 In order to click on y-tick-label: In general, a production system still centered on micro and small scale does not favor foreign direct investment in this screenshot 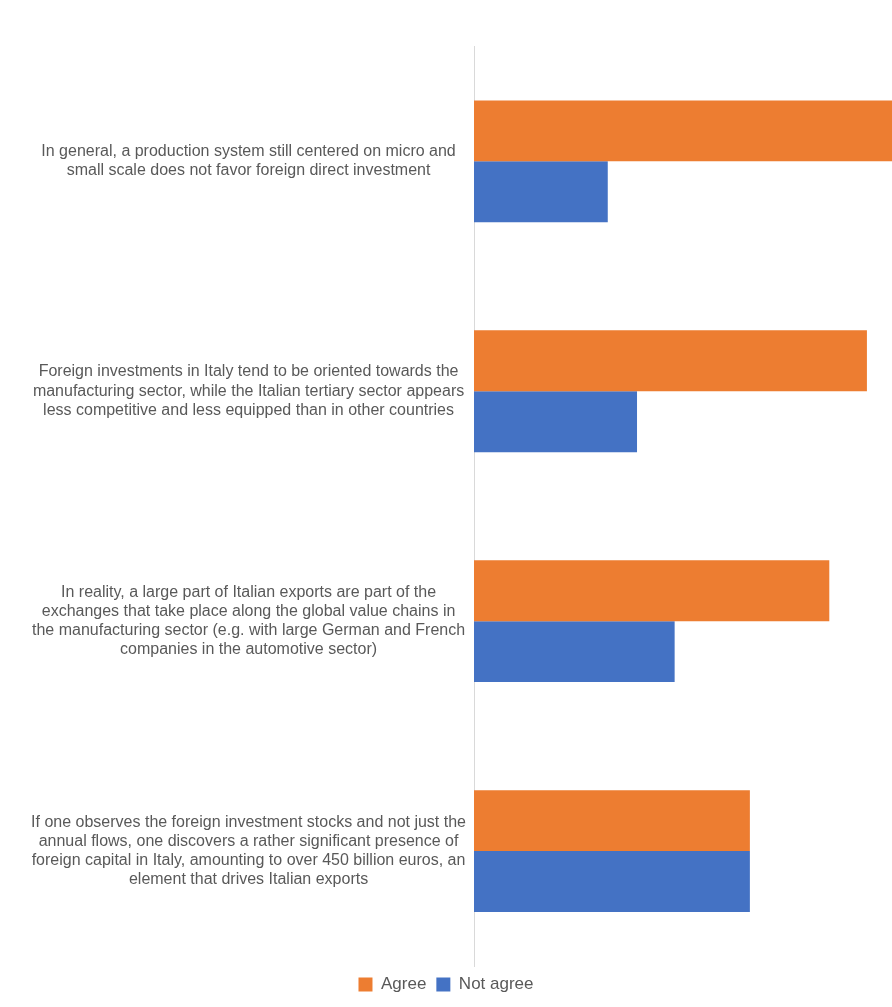, I will do `click(248, 160)`.